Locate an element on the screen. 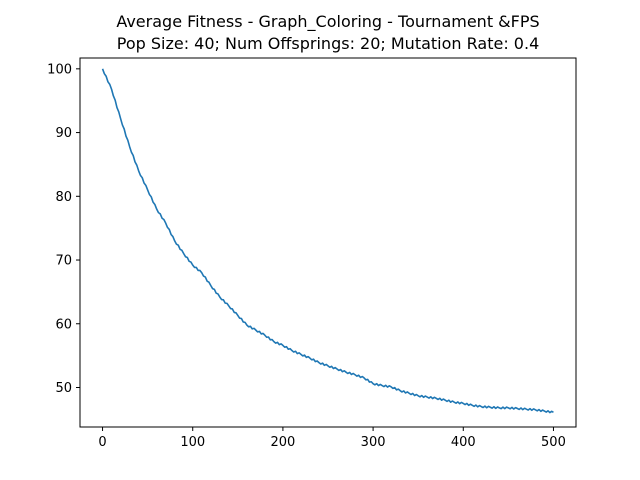 This screenshot has width=640, height=480. y-tick-label: 70 is located at coordinates (63, 261).